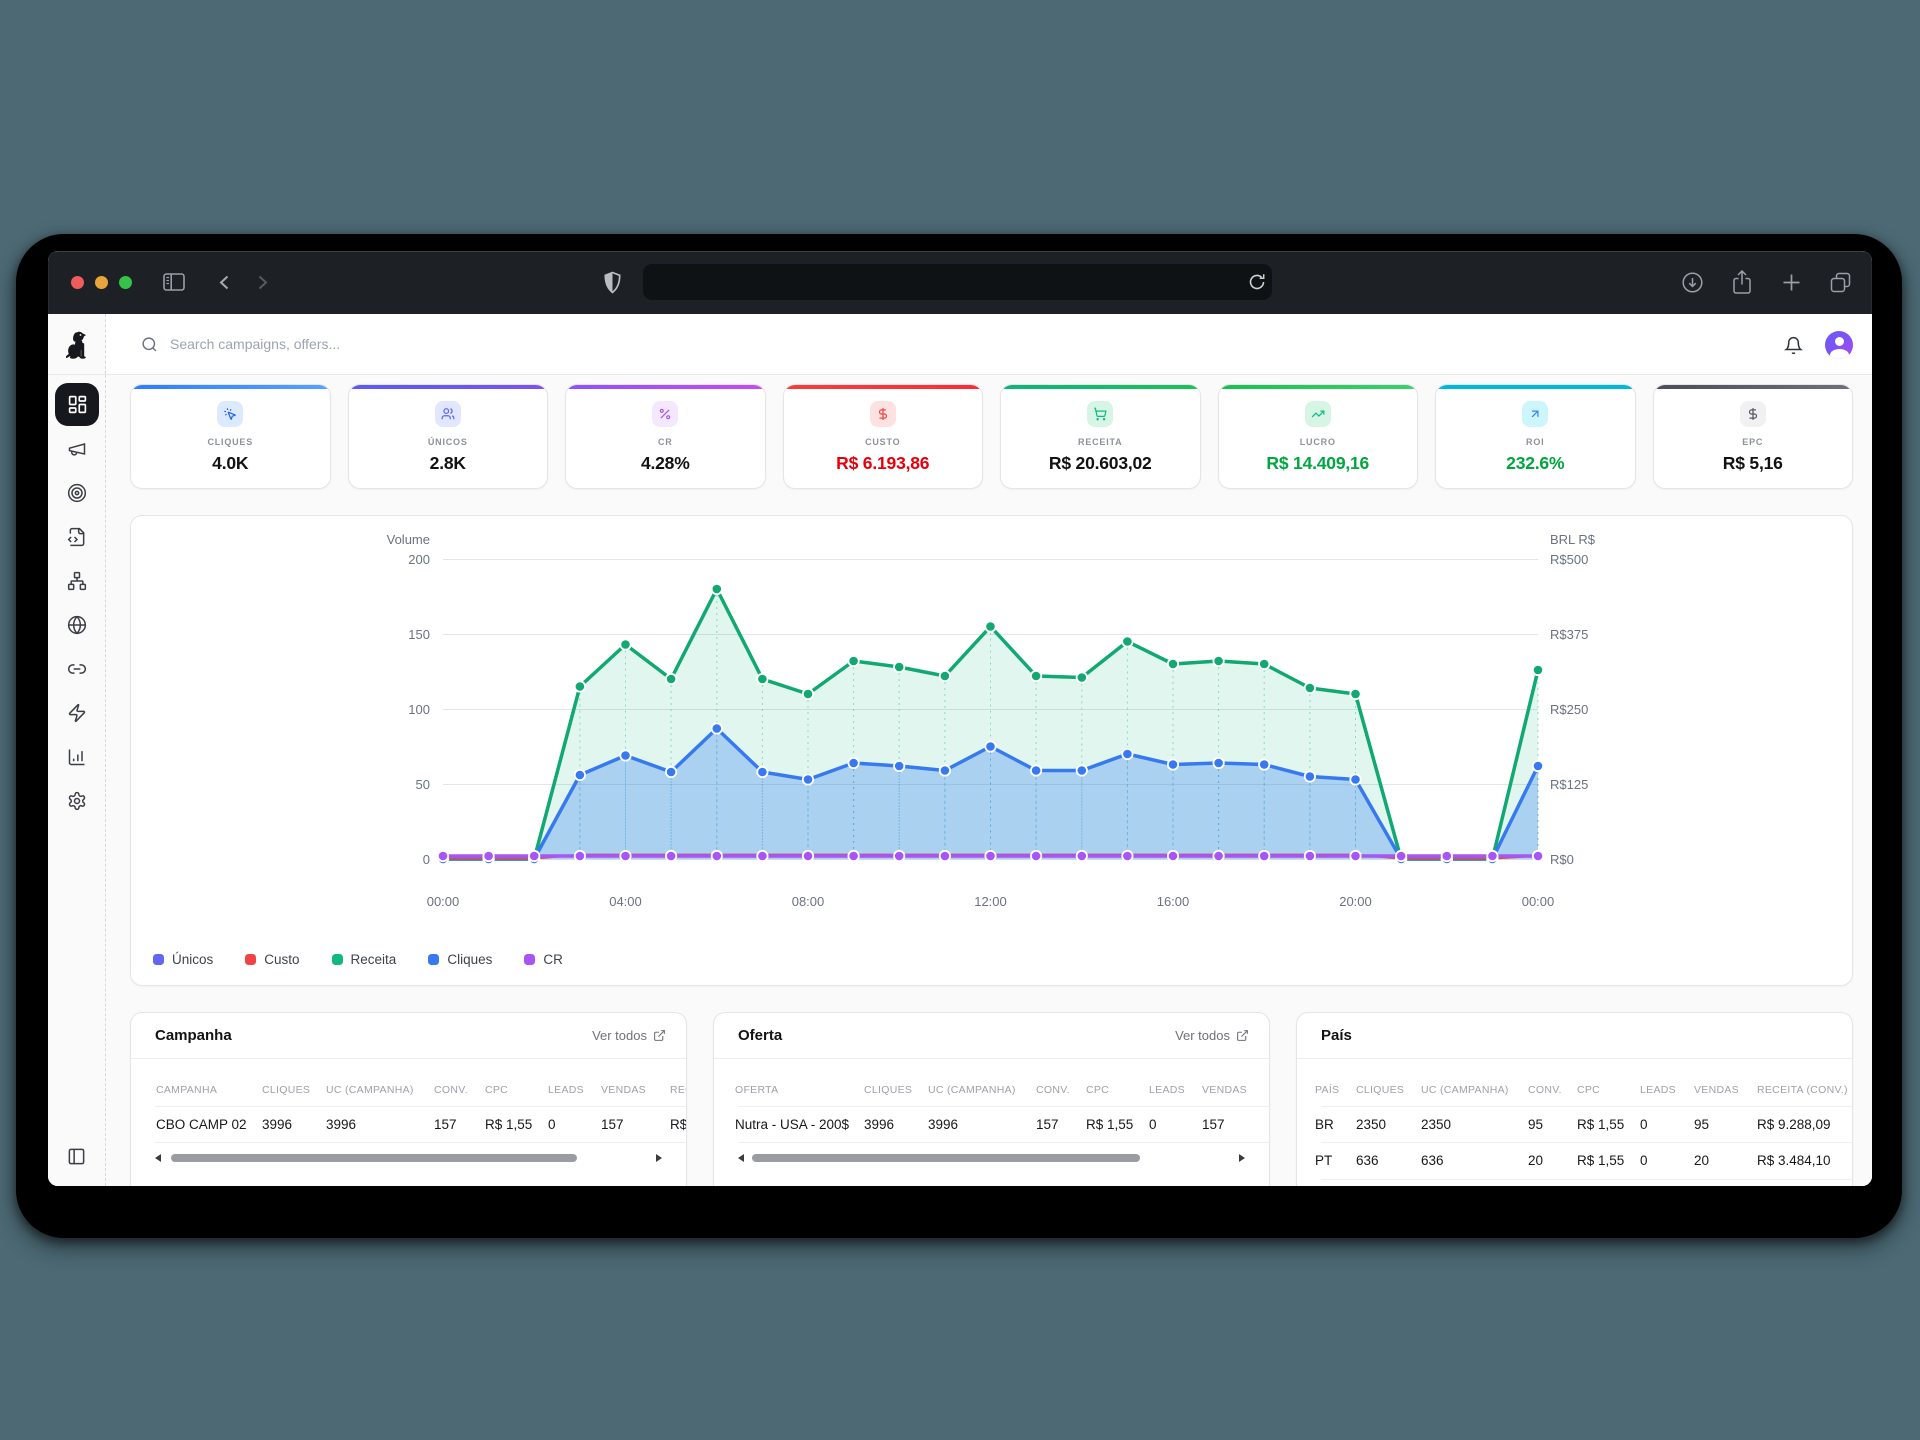 The image size is (1920, 1440). Describe the element at coordinates (423, 784) in the screenshot. I see `svg-text: 50` at that location.